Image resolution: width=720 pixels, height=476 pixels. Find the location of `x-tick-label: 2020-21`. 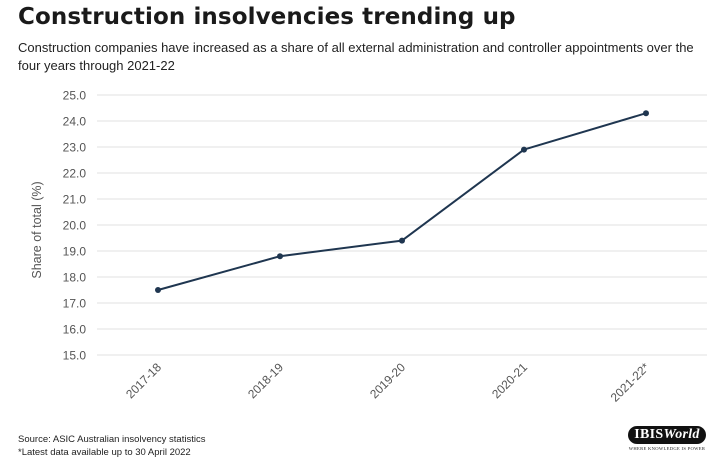

x-tick-label: 2020-21 is located at coordinates (509, 380).